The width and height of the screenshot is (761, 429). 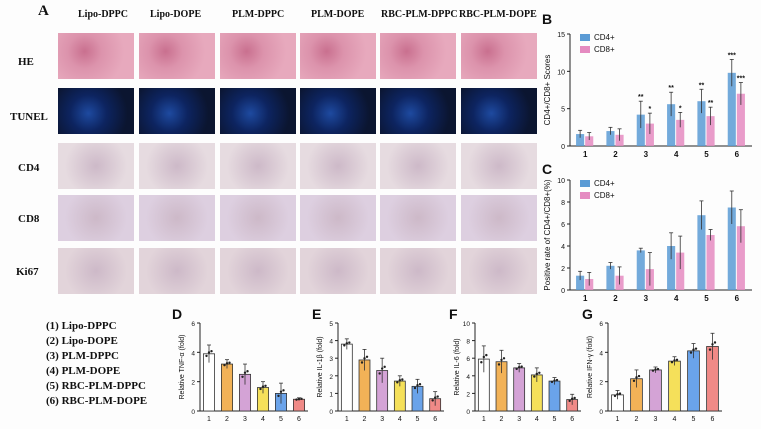 I want to click on legend-item-5: (5) RBC-PLM-DPPC, so click(x=96, y=386).